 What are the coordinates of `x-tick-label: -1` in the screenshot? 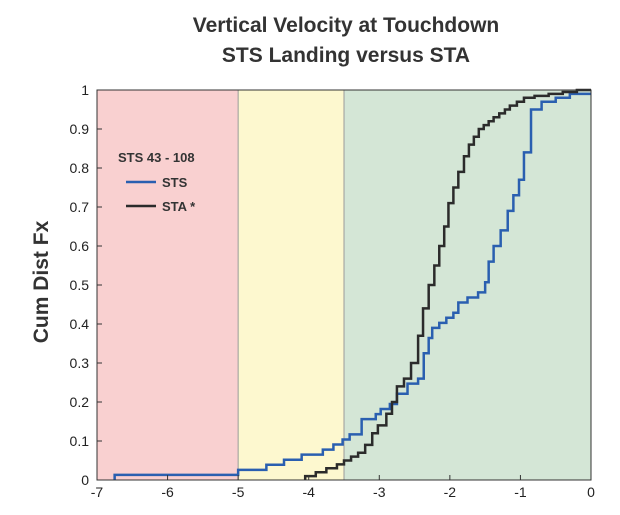 It's located at (520, 492).